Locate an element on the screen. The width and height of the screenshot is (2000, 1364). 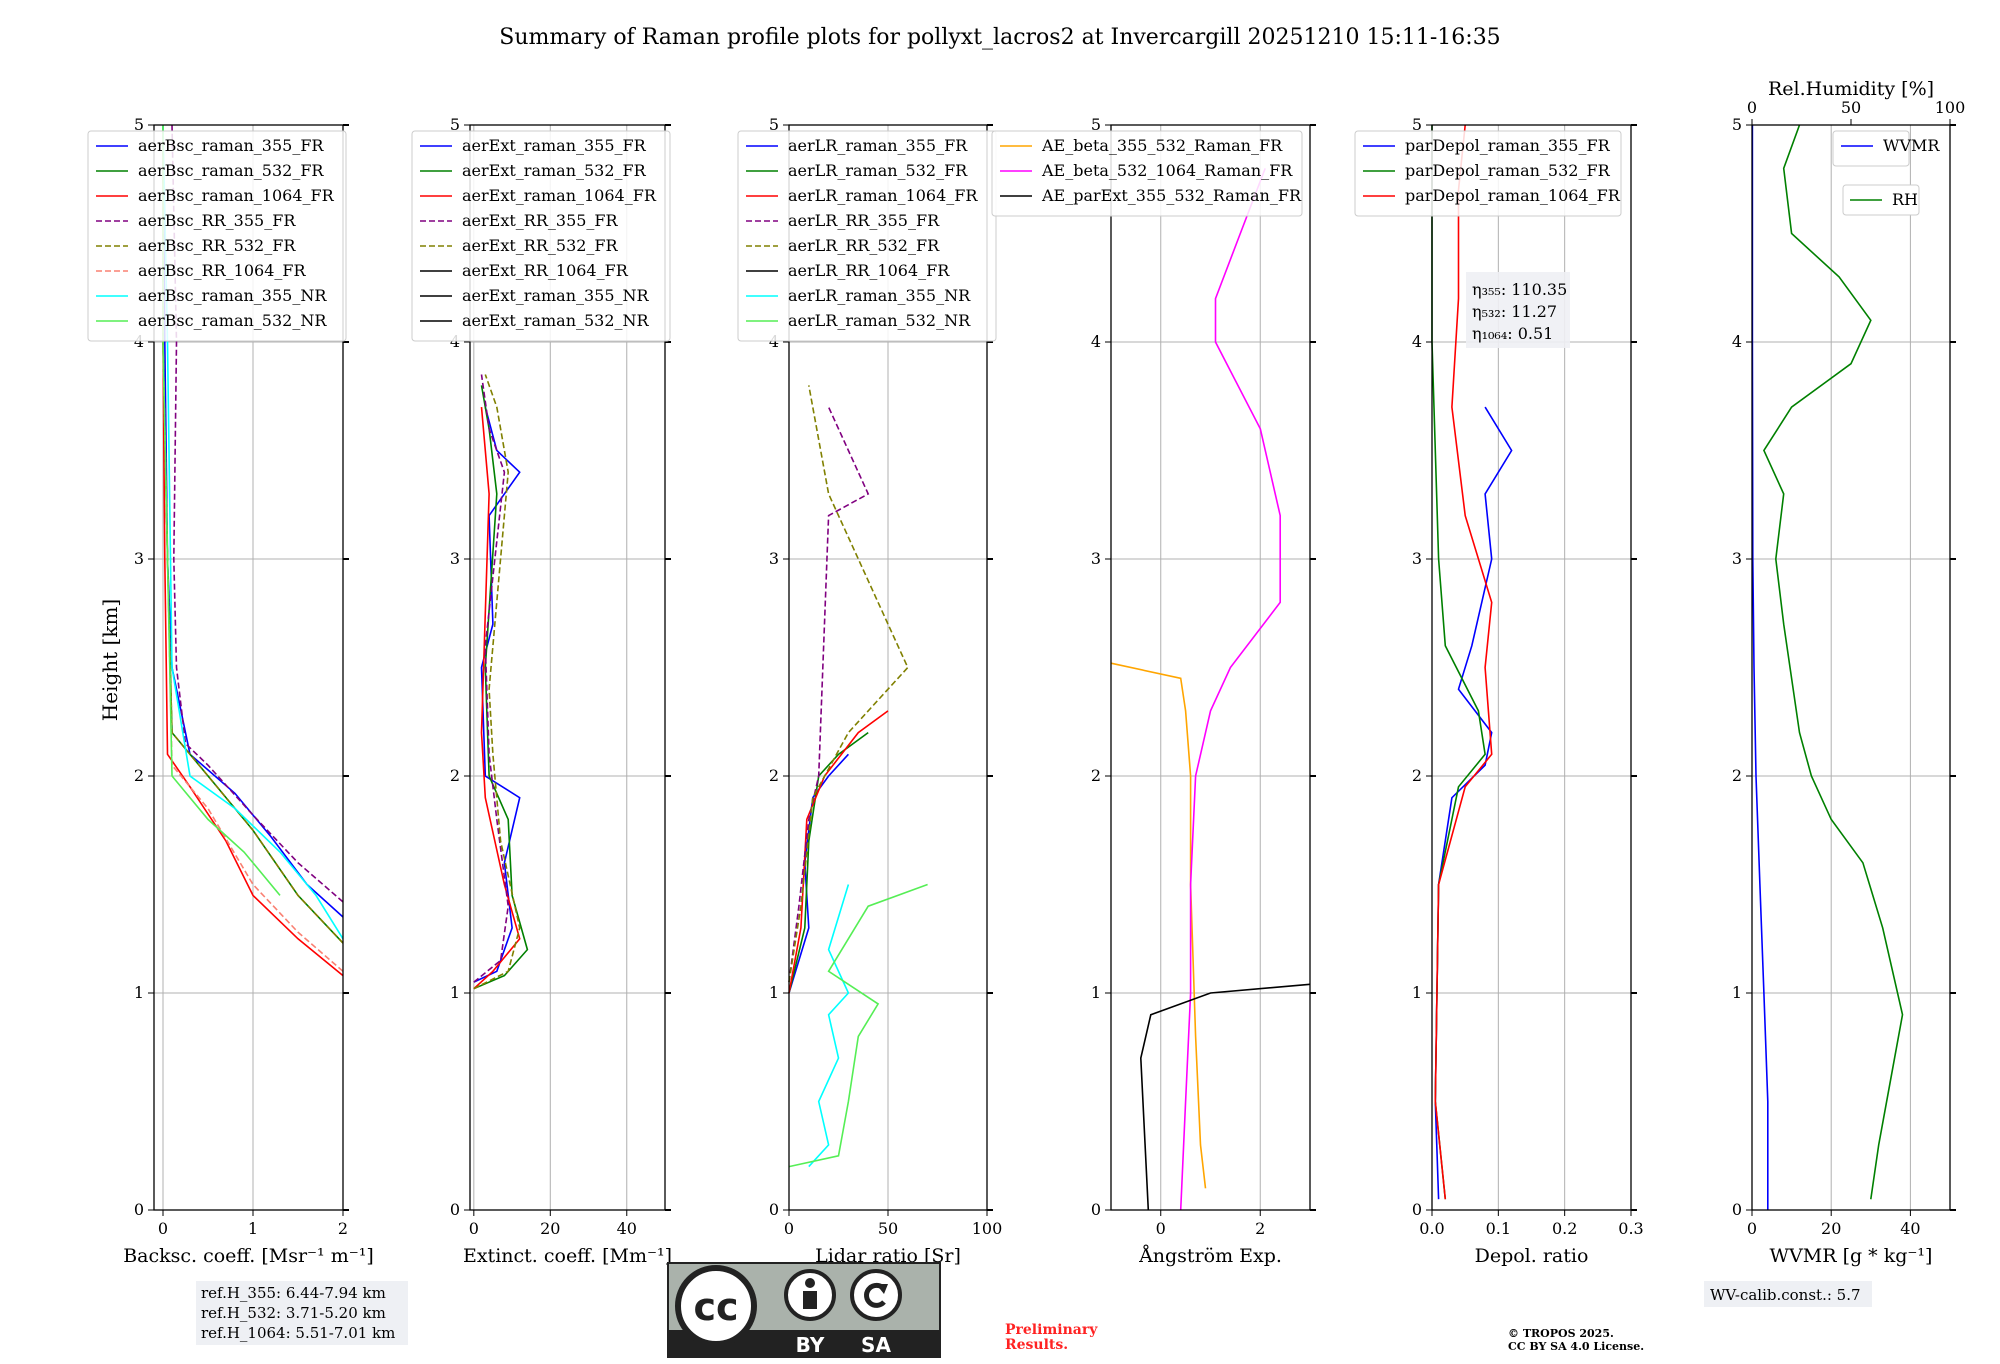
x-axis-label: Lidar ratio [Sr] is located at coordinates (888, 1256).